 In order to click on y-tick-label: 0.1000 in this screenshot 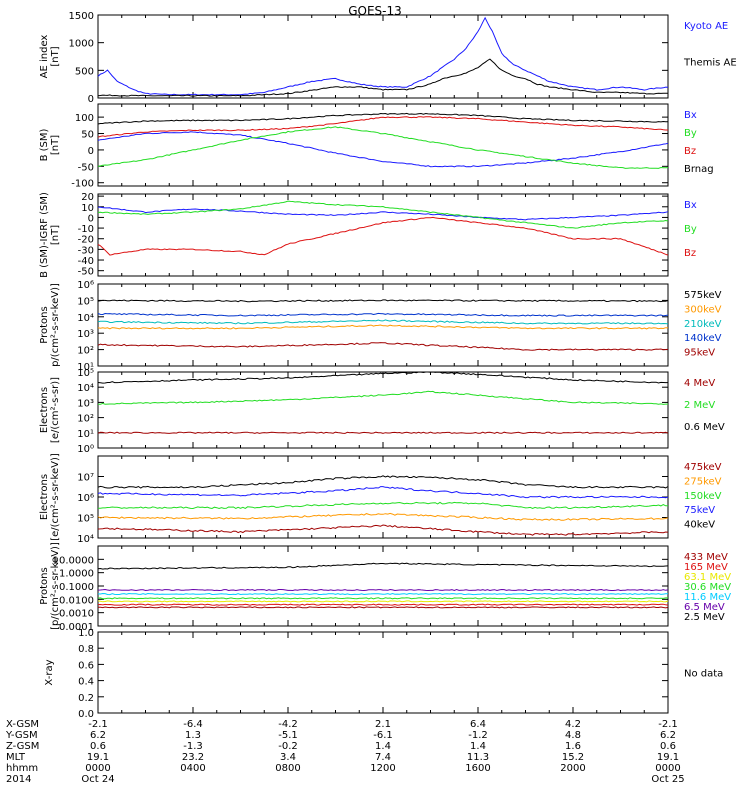, I will do `click(76, 587)`.